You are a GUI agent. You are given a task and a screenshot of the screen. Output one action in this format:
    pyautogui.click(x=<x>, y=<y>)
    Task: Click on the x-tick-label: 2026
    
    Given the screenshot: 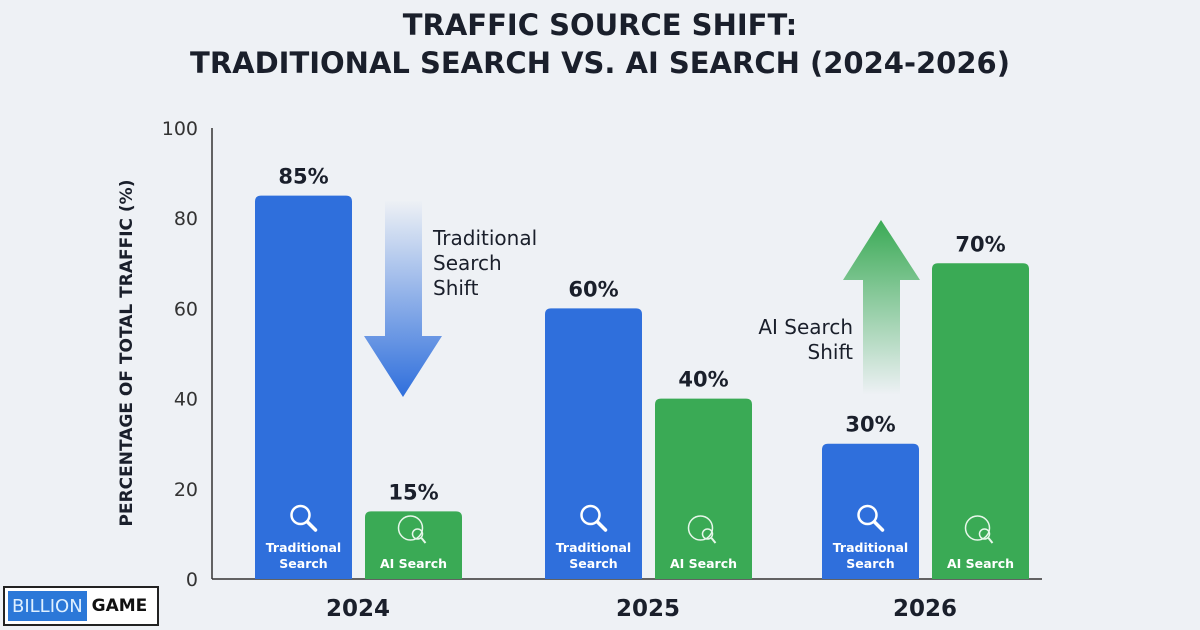 What is the action you would take?
    pyautogui.click(x=925, y=609)
    